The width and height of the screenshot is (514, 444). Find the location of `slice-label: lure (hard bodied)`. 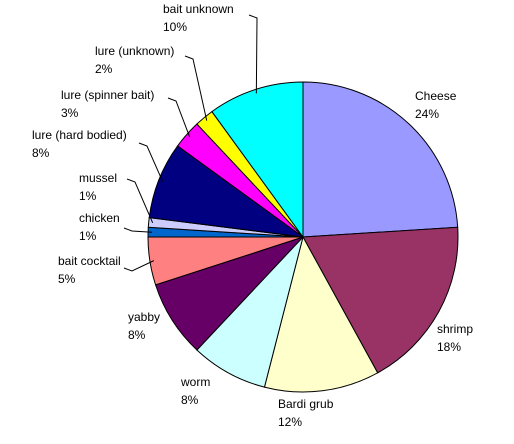

slice-label: lure (hard bodied) is located at coordinates (79, 135).